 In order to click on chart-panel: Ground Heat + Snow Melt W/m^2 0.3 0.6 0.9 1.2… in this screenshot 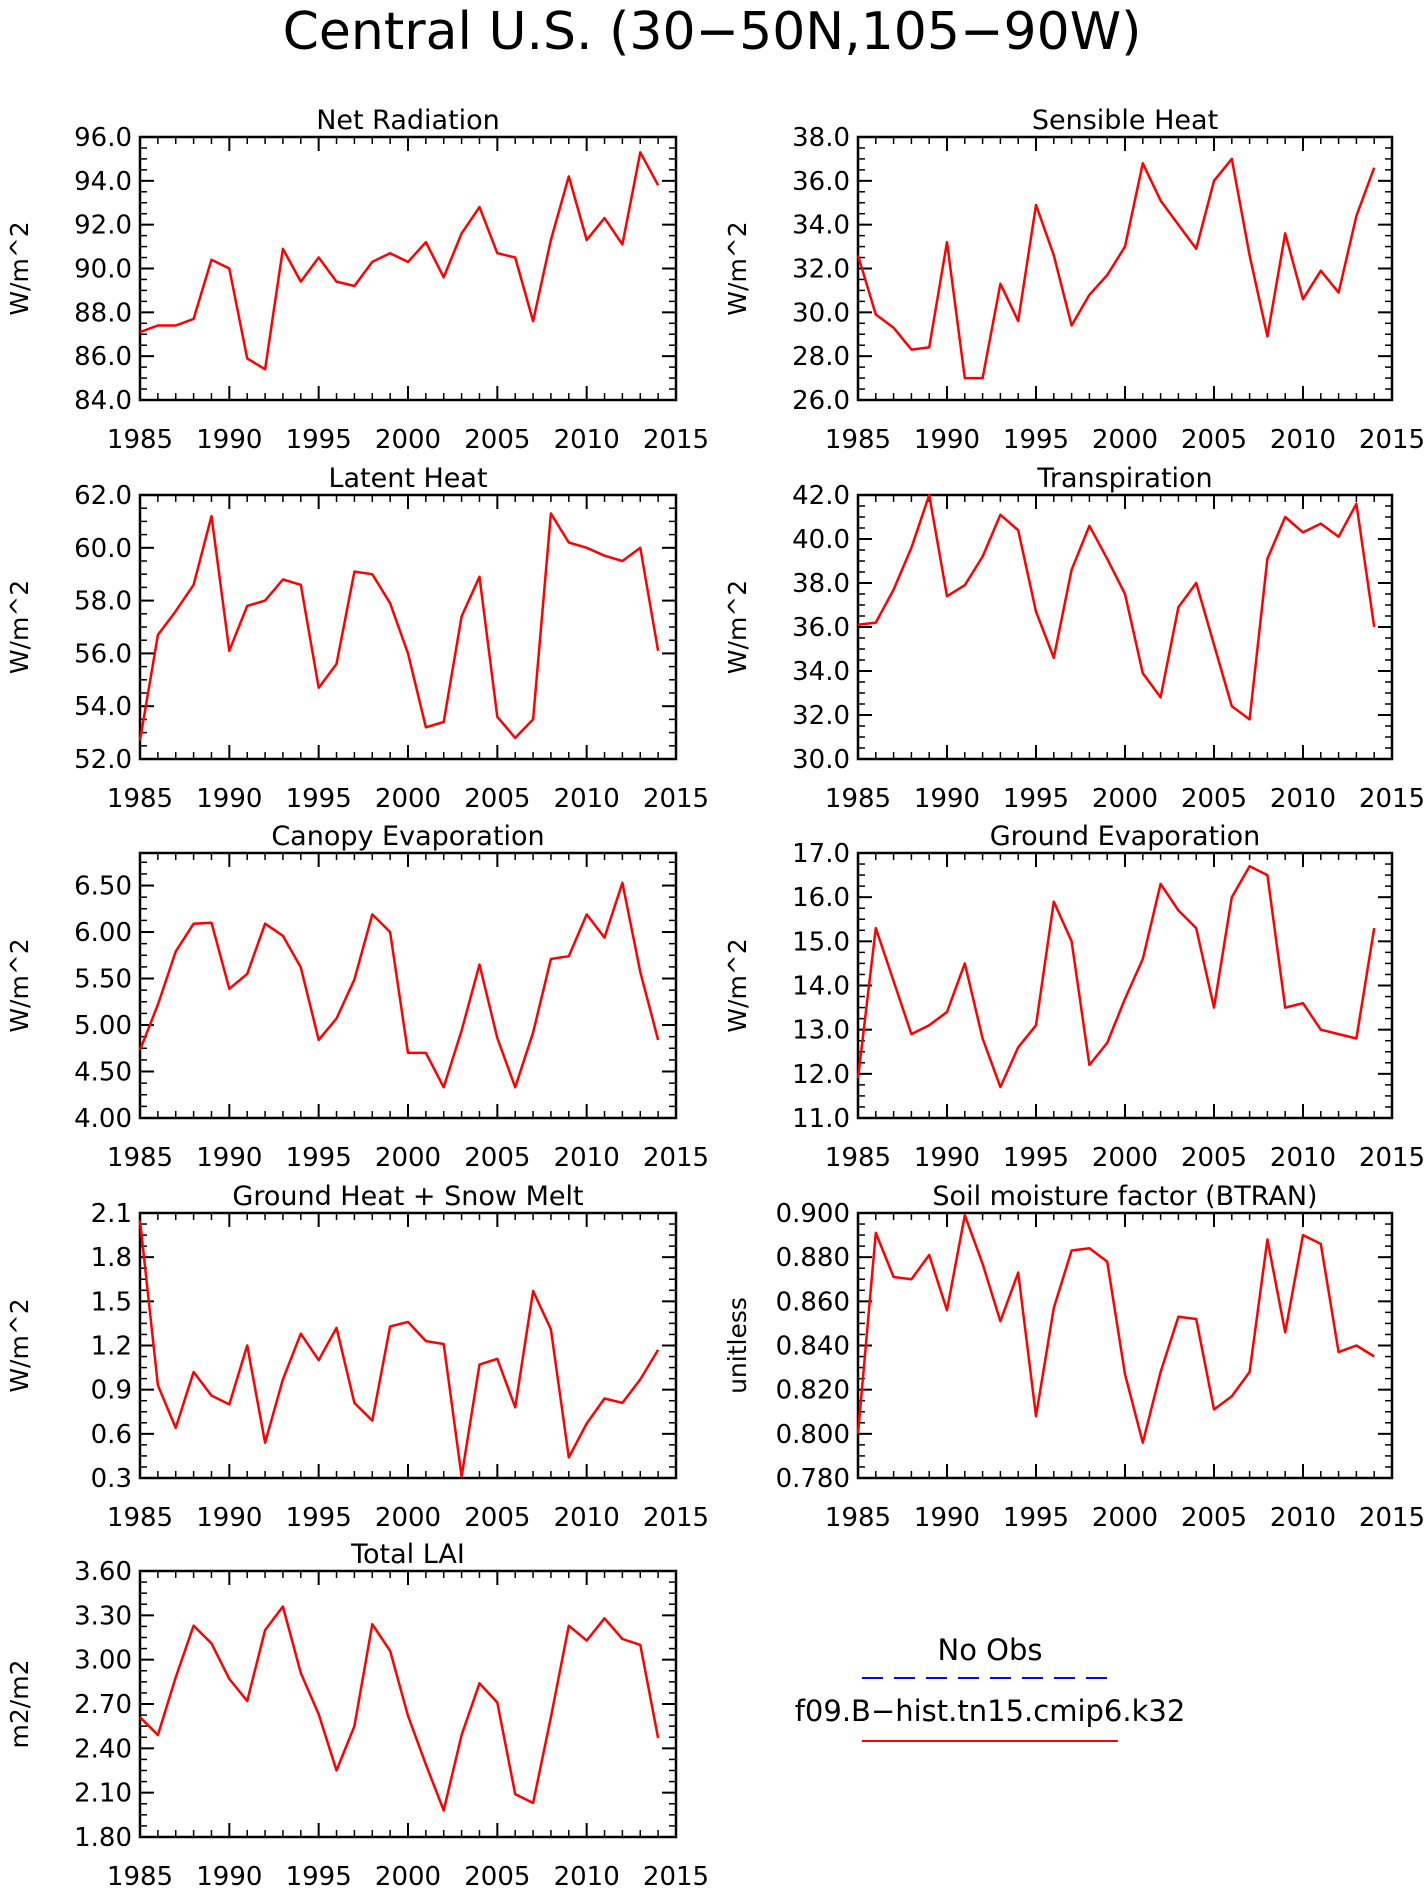, I will do `click(357, 1357)`.